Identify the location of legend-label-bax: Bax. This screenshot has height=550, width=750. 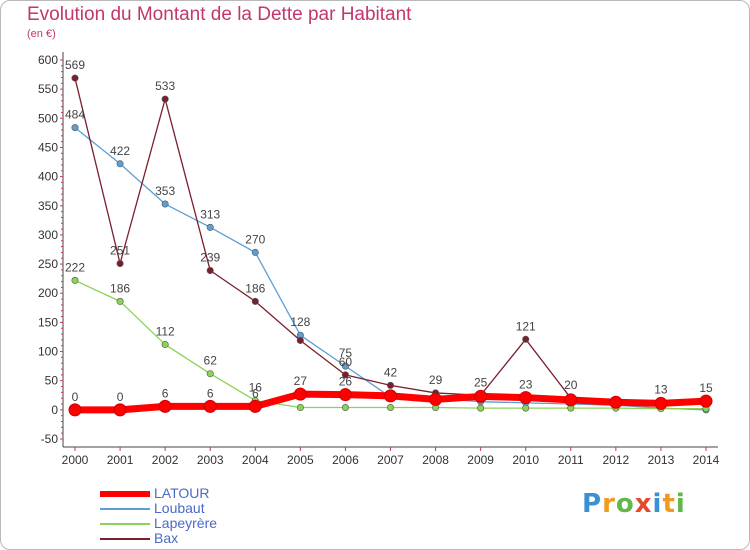
(166, 538).